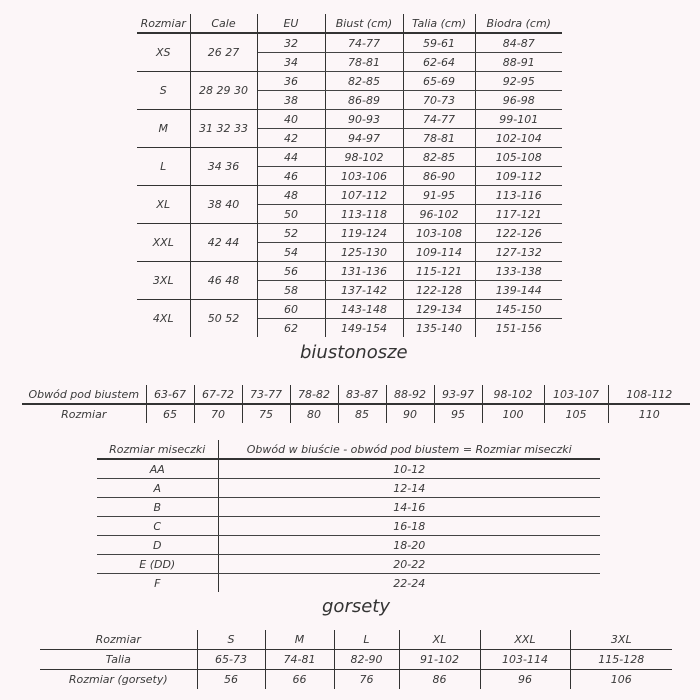 The image size is (700, 700). Describe the element at coordinates (291, 327) in the screenshot. I see `eu-size: 62` at that location.